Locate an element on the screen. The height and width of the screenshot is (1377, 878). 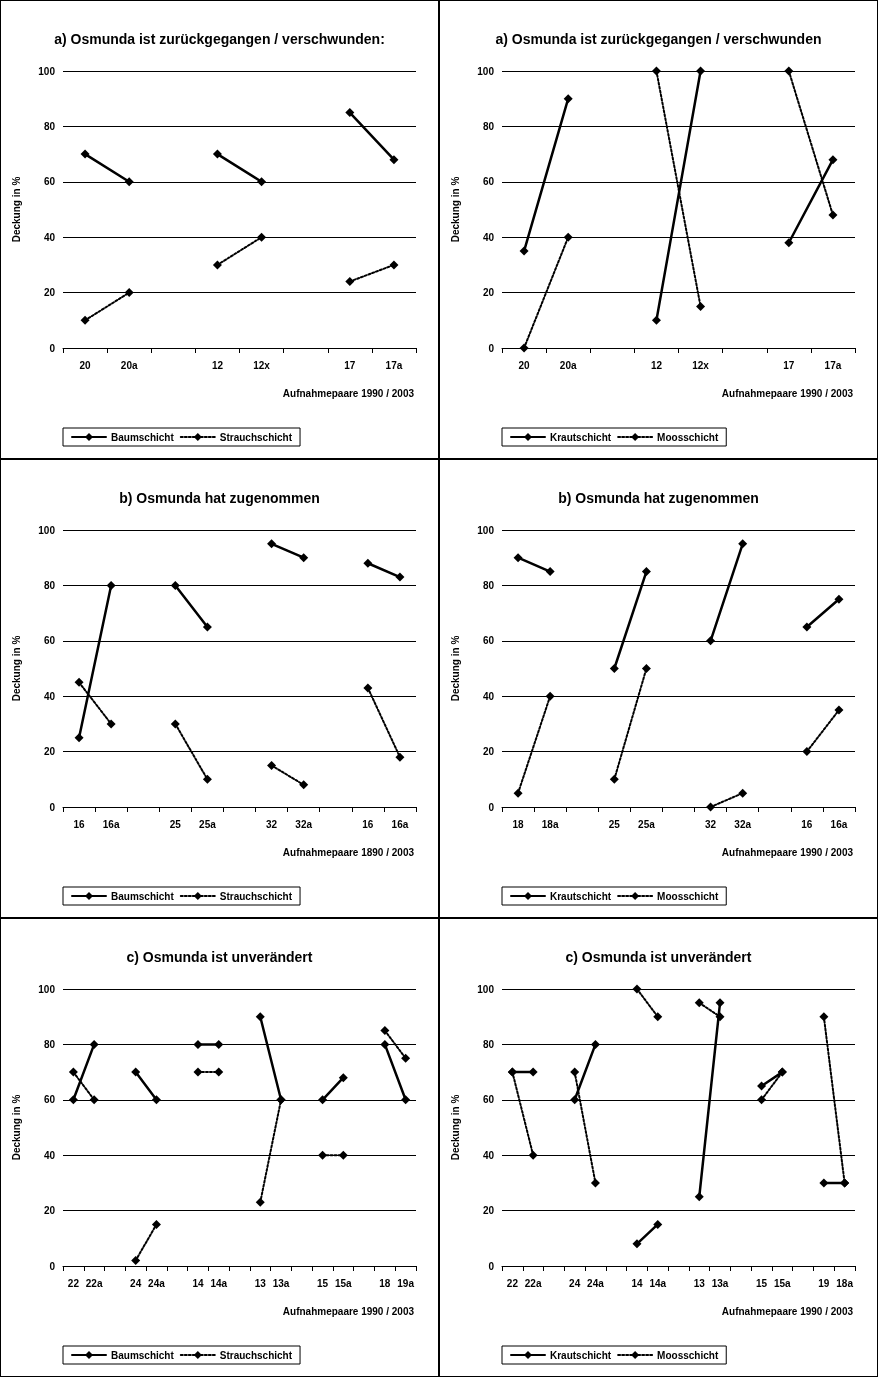
x-tick-label: 19 is located at coordinates (824, 1283).